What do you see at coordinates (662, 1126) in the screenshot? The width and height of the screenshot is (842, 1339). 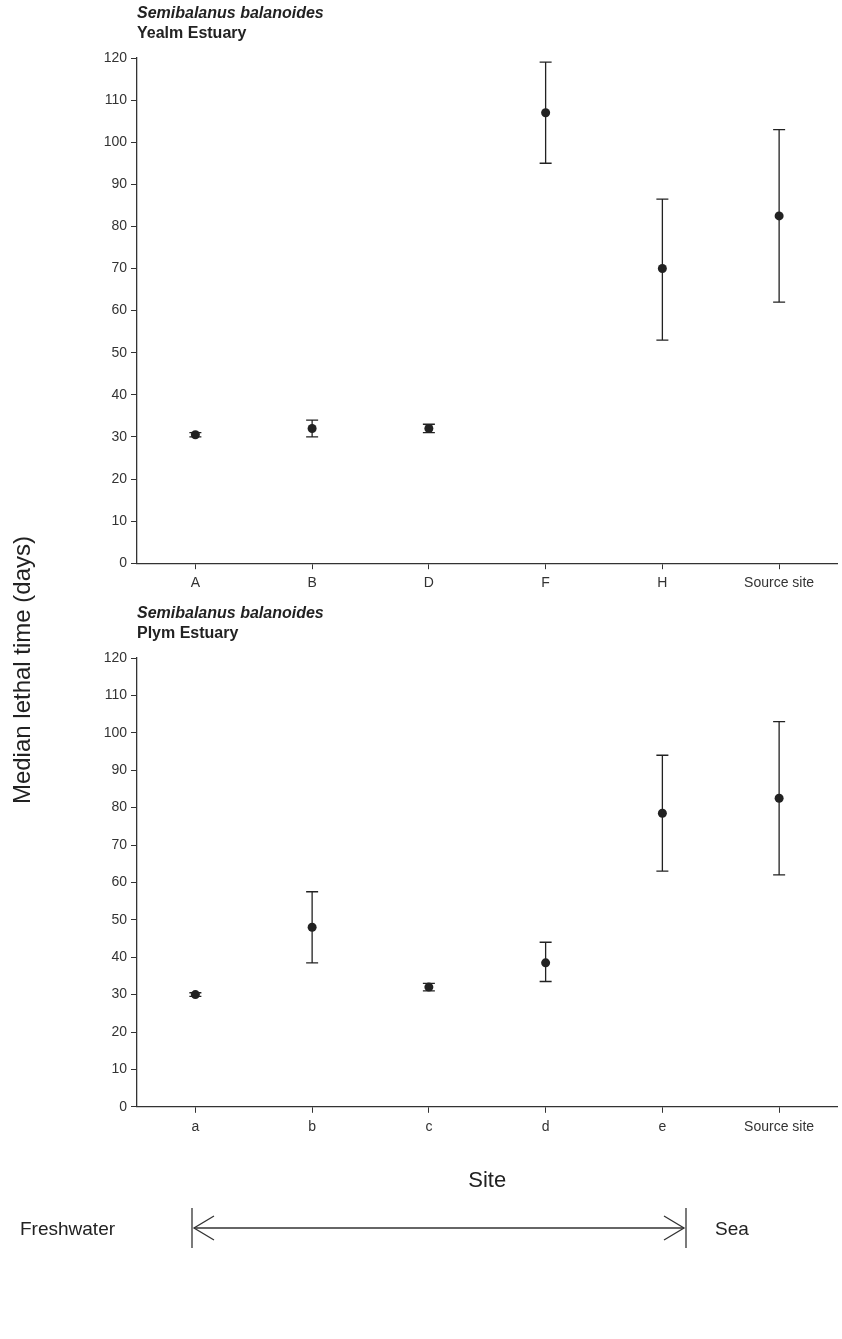 I see `x-tick-label: e` at bounding box center [662, 1126].